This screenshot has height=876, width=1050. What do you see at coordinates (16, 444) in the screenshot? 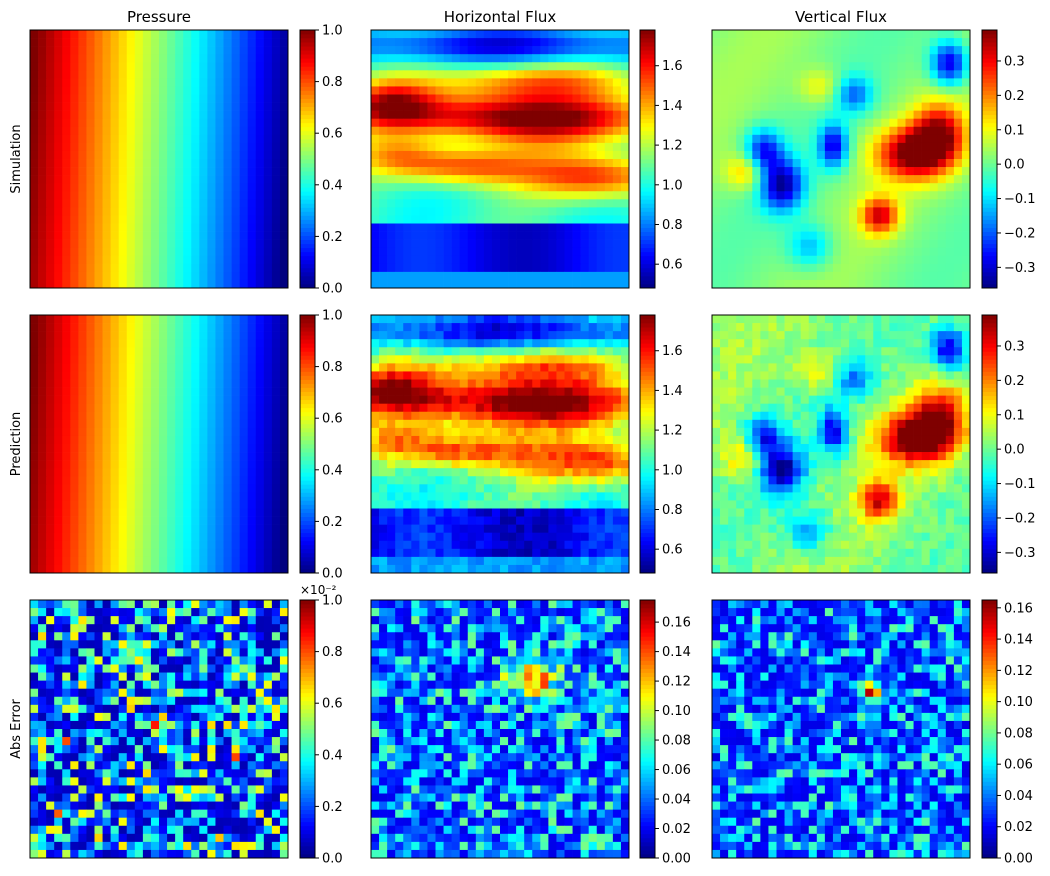
I see `row-label: Prediction` at bounding box center [16, 444].